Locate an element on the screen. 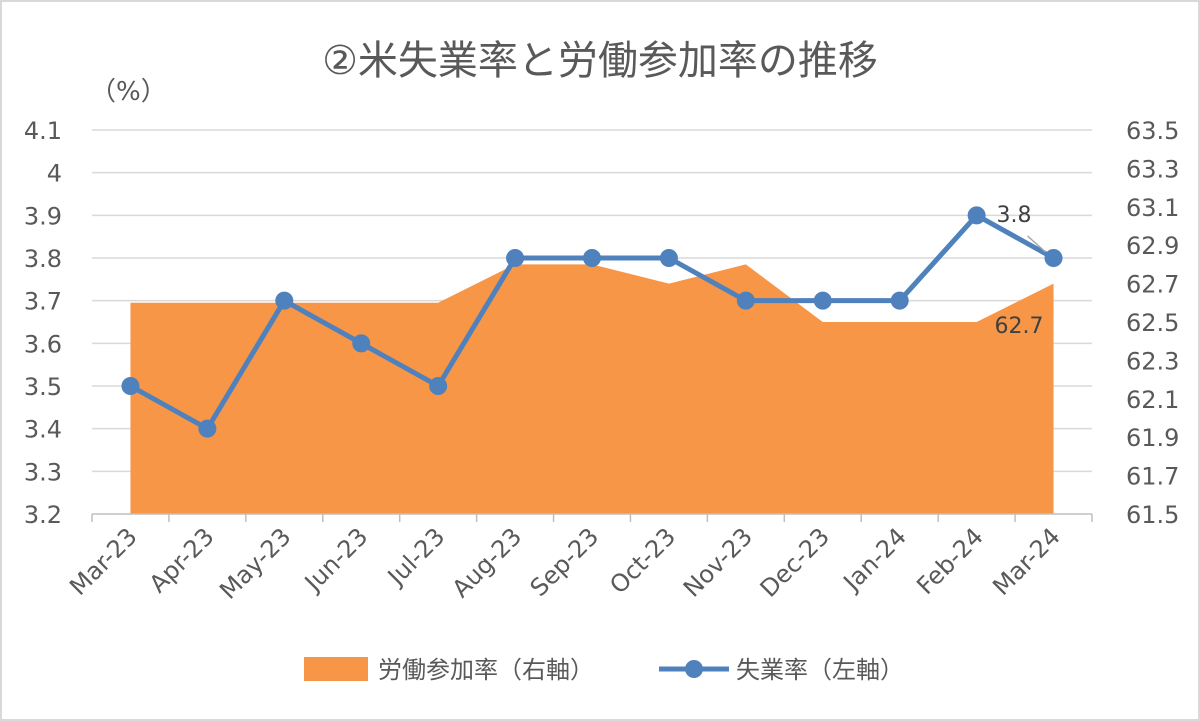  x-tick-label: May-23 is located at coordinates (255, 563).